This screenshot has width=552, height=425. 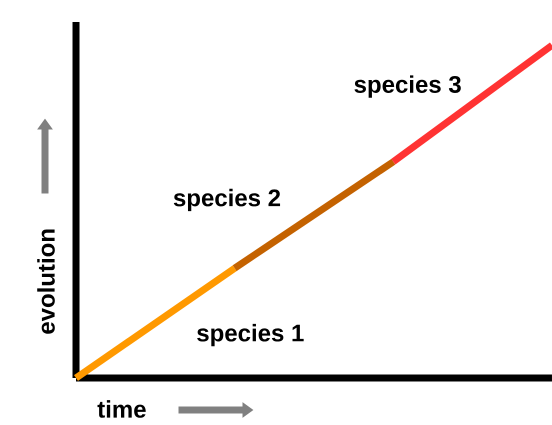 What do you see at coordinates (46, 282) in the screenshot?
I see `y-axis-title: evolution` at bounding box center [46, 282].